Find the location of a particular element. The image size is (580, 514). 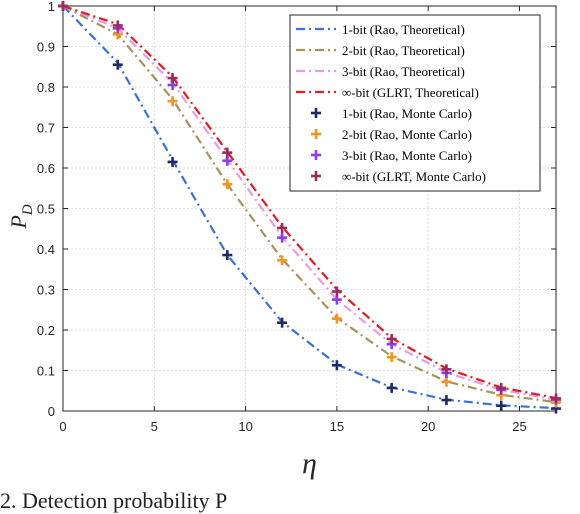

y-tick-label: 0.3 is located at coordinates (46, 290).